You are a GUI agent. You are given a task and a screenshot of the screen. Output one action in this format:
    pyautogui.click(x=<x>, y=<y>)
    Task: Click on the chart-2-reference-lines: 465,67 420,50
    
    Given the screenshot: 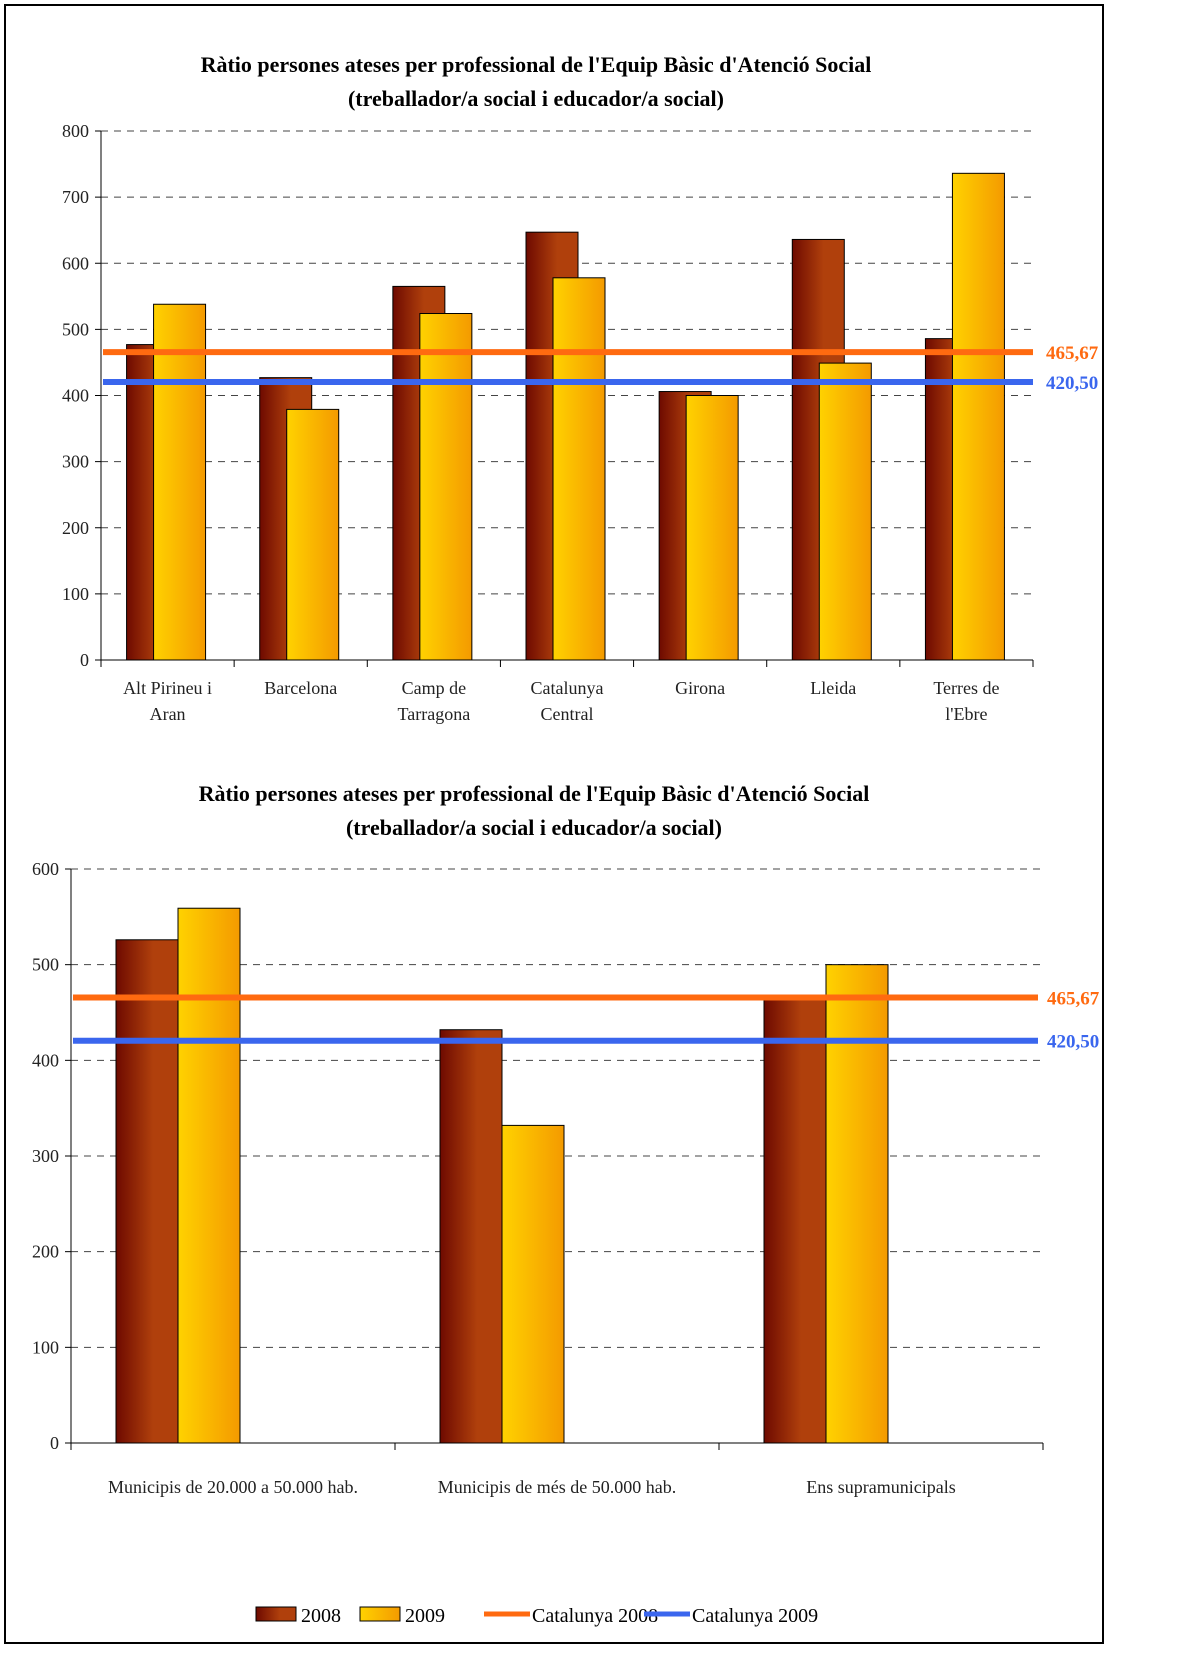 What is the action you would take?
    pyautogui.click(x=586, y=1021)
    